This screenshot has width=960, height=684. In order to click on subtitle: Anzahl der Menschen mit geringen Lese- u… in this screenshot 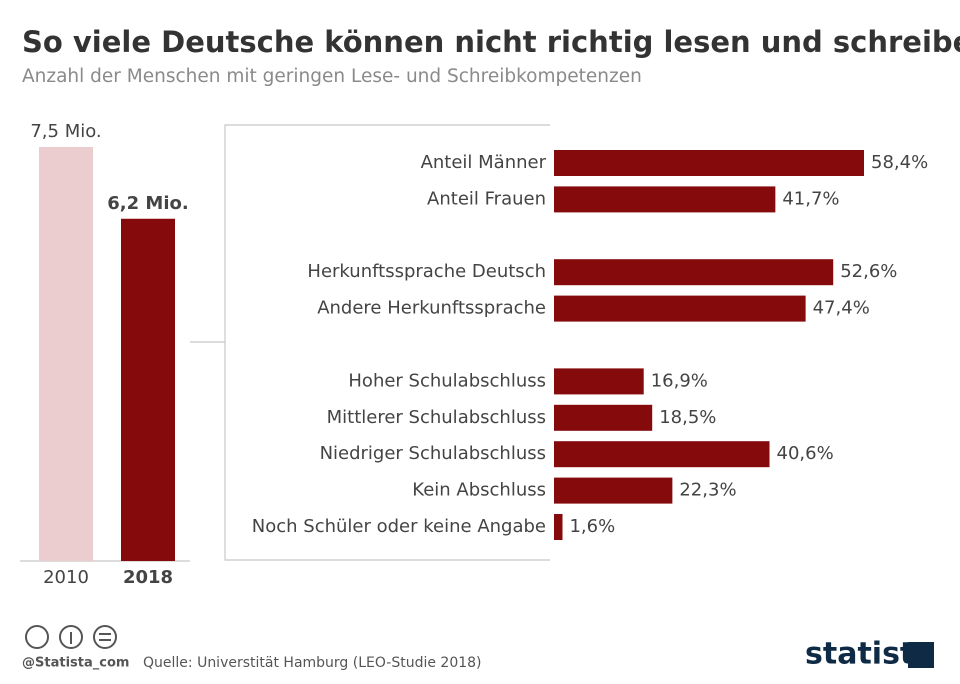, I will do `click(332, 76)`.